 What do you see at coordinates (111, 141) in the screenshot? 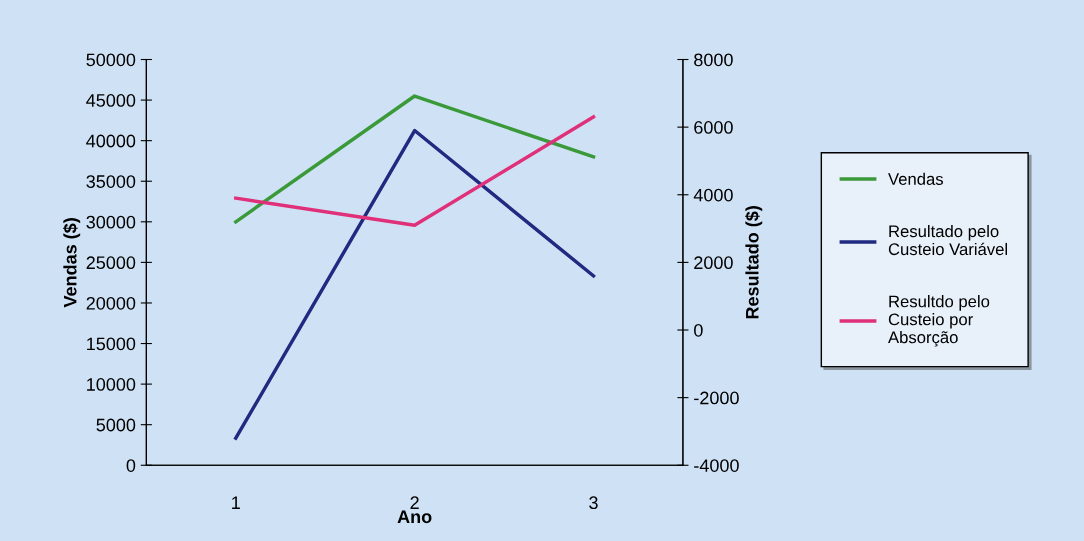
I see `y-tick-label: 40000` at bounding box center [111, 141].